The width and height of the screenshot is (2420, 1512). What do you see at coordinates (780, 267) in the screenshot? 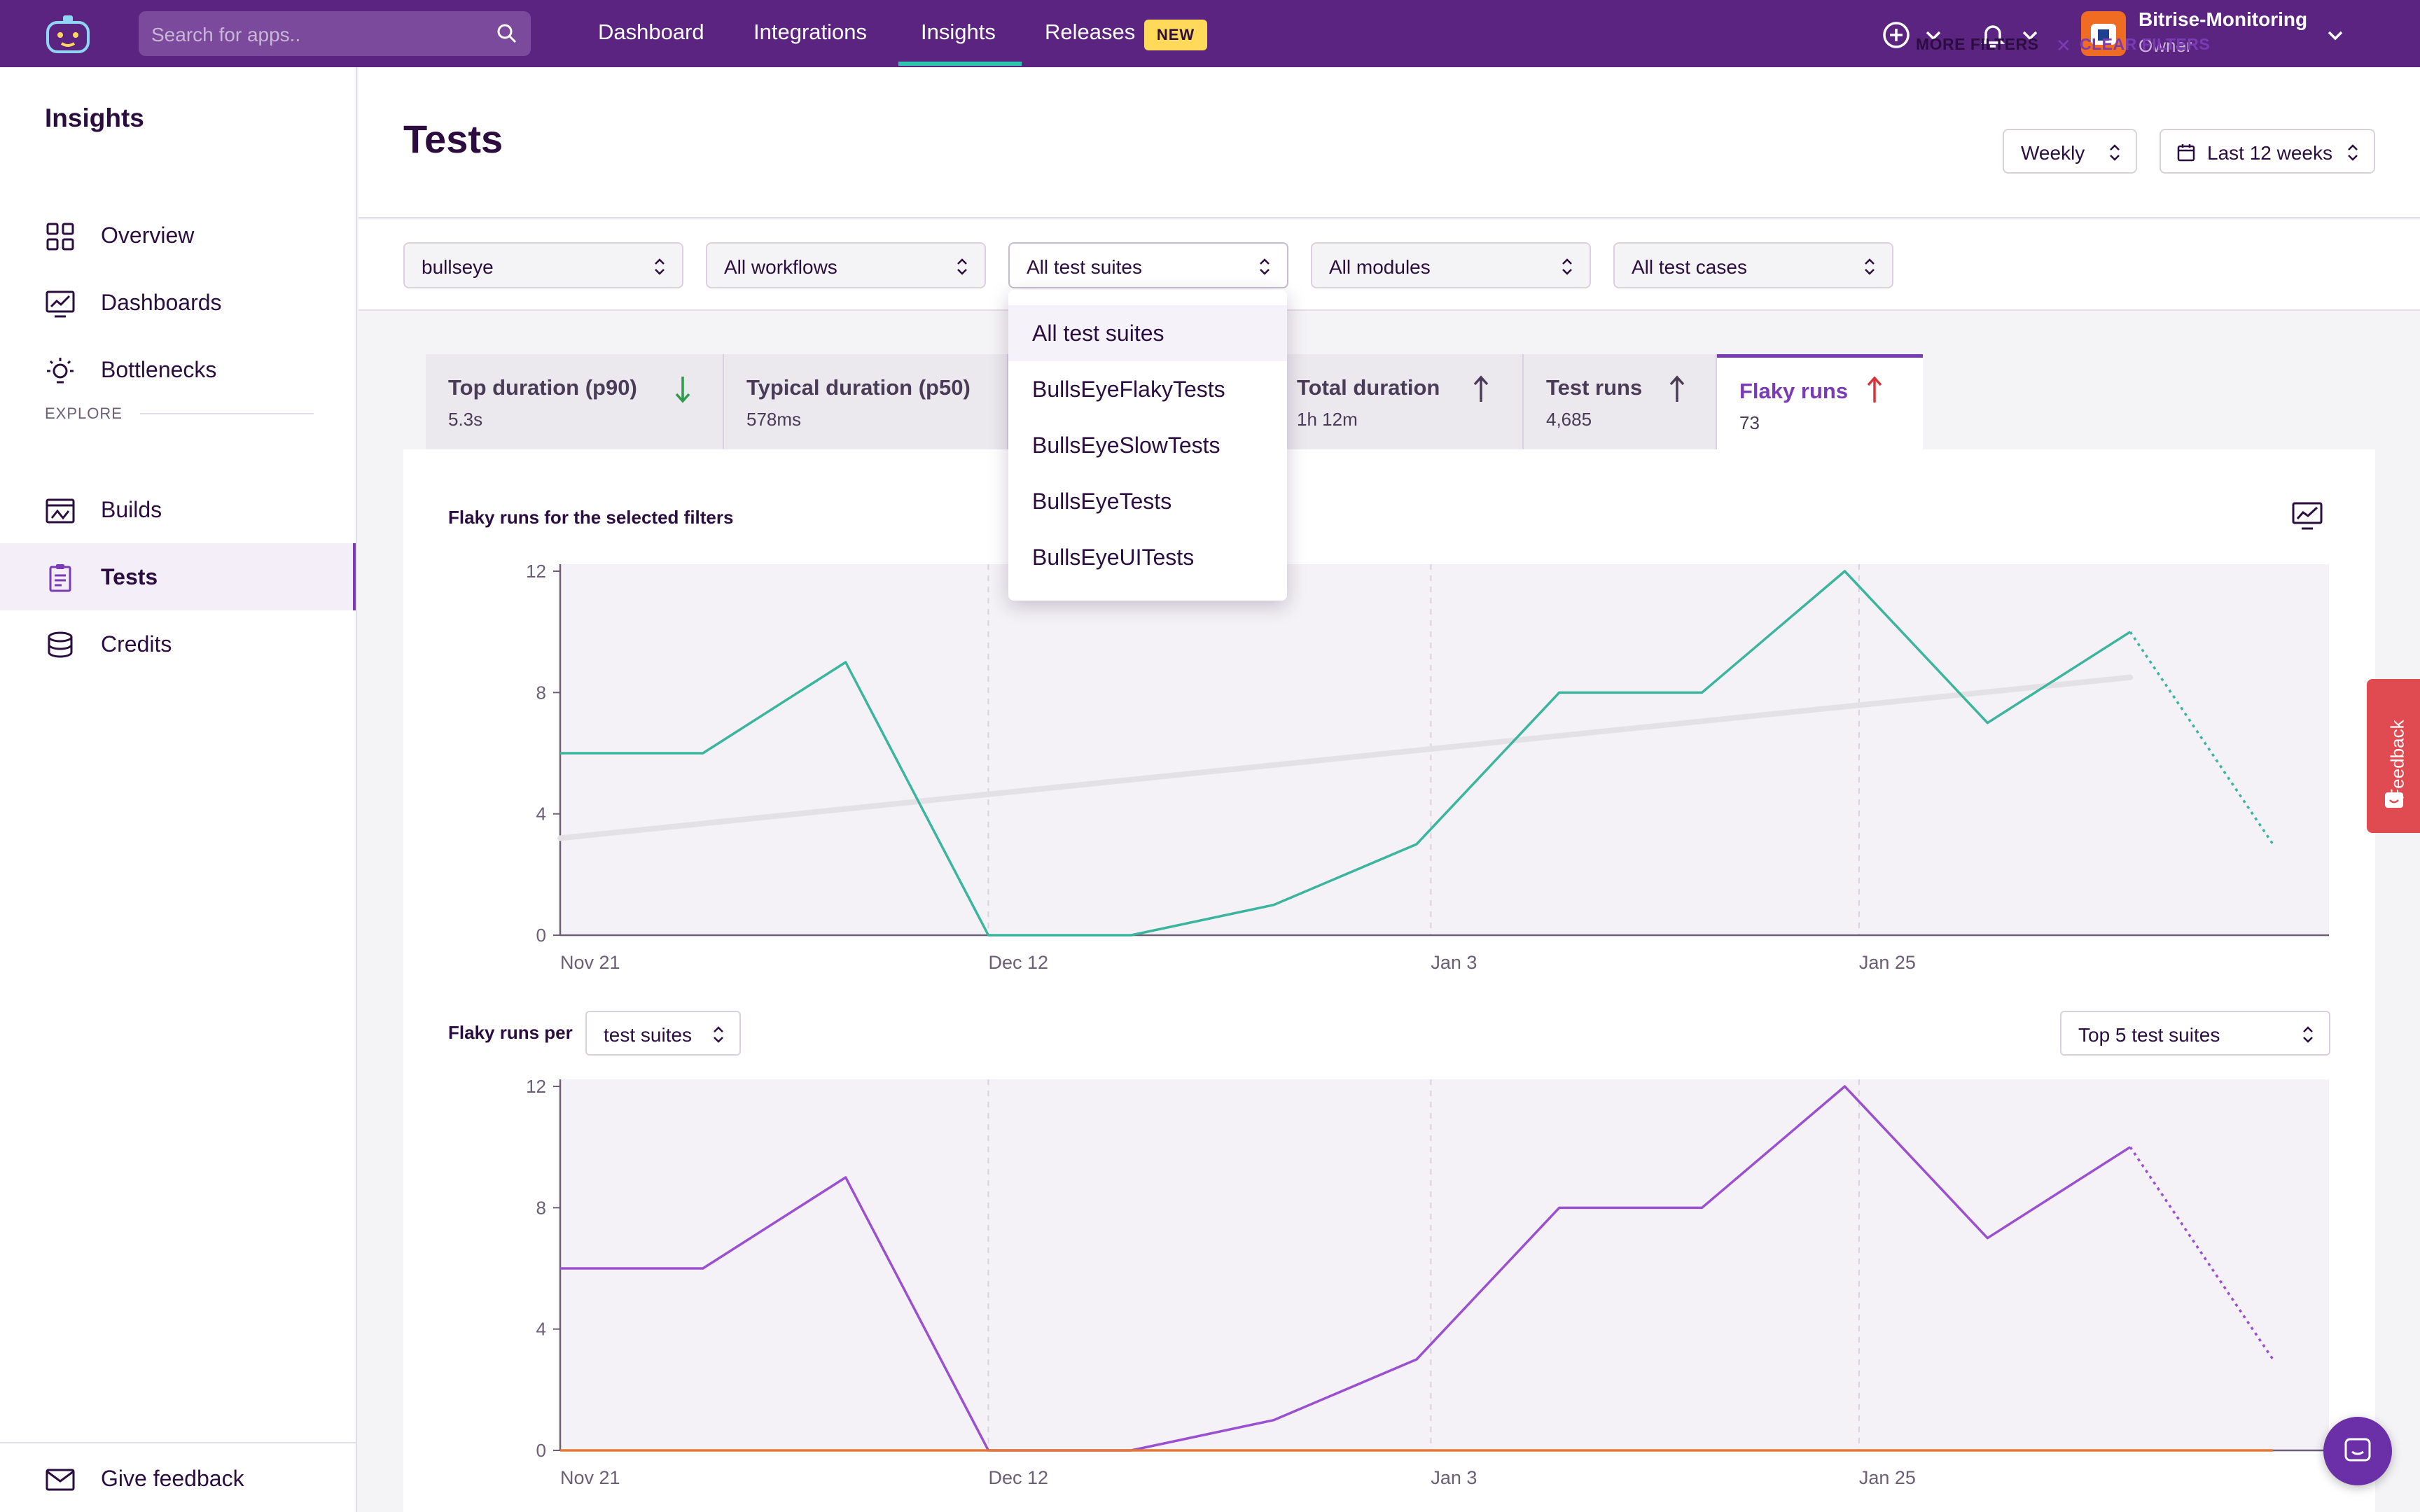
I see `workflow-filter-value: All workflows` at bounding box center [780, 267].